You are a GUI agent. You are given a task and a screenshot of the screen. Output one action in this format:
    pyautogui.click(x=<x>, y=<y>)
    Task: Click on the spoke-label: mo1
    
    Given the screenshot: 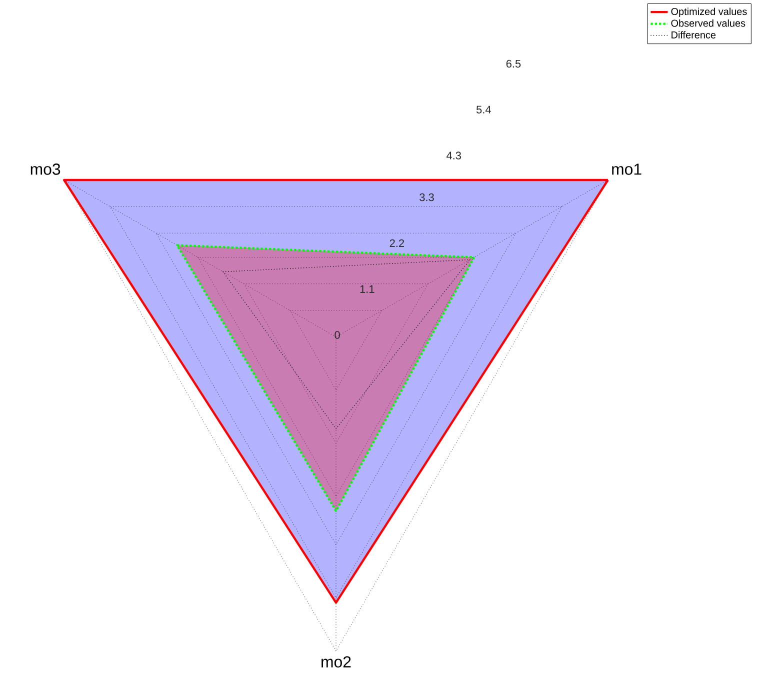 What is the action you would take?
    pyautogui.click(x=627, y=169)
    